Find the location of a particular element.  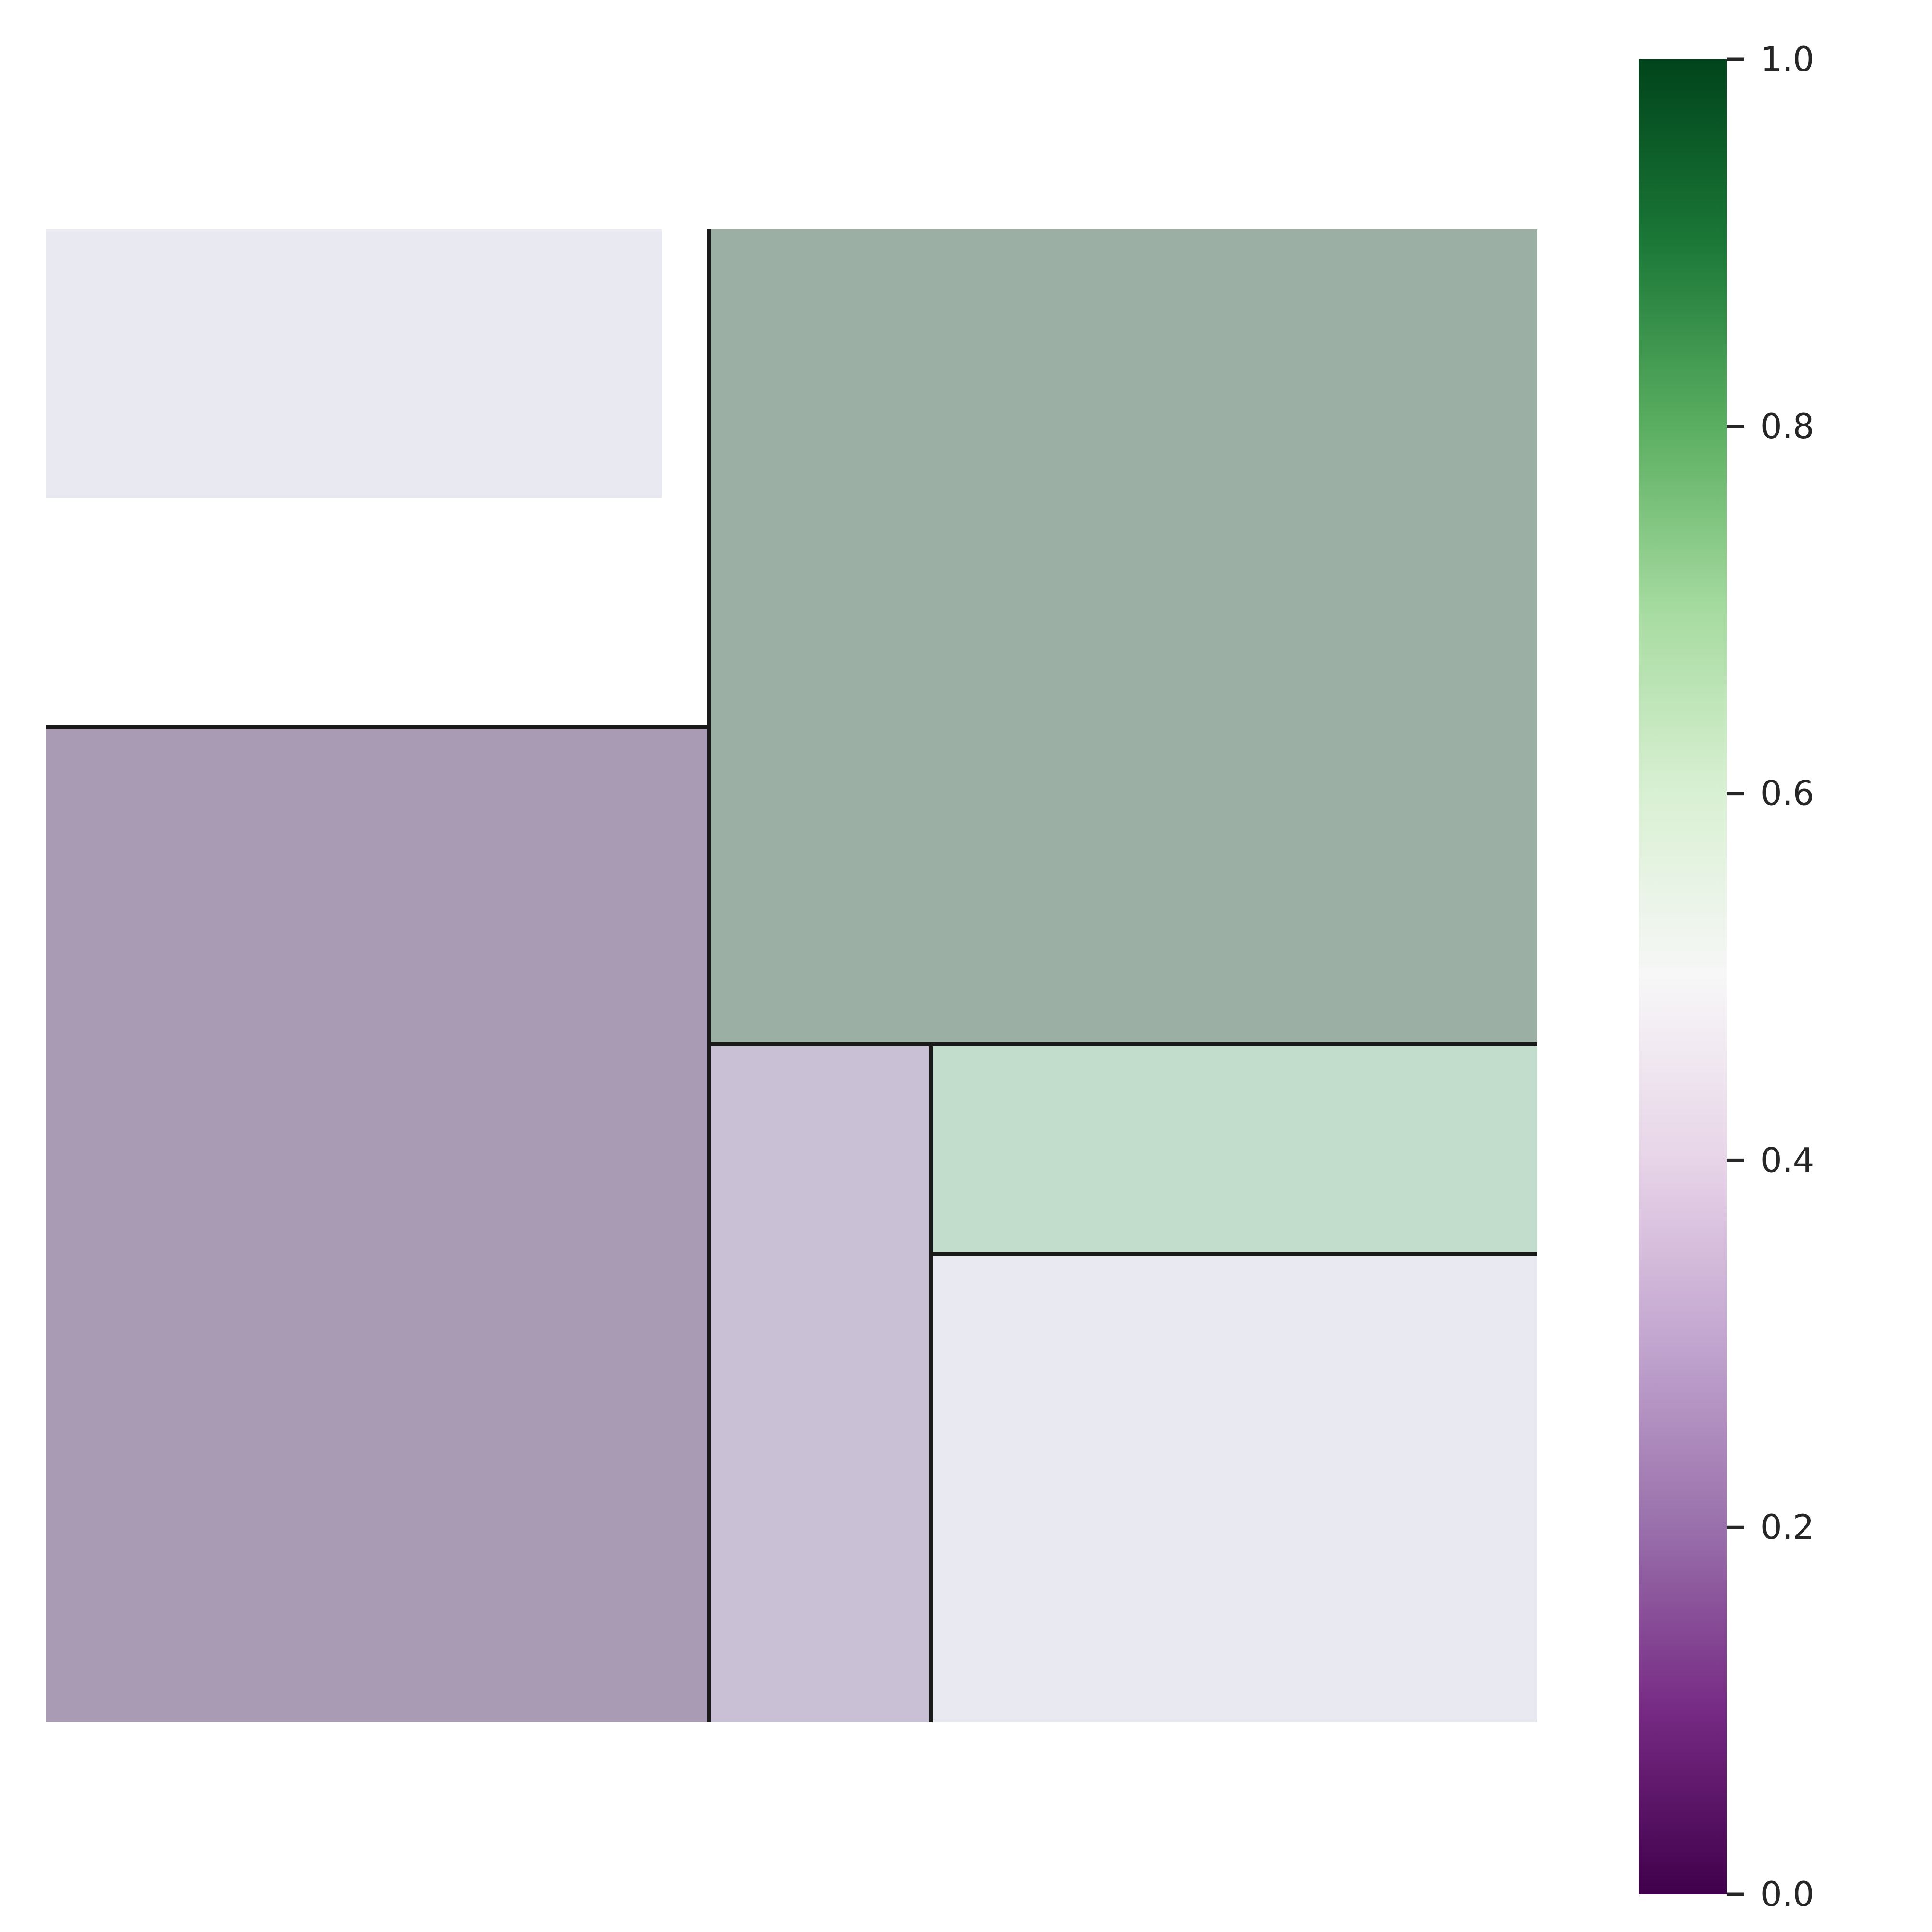

colorbar-bar is located at coordinates (1683, 976).